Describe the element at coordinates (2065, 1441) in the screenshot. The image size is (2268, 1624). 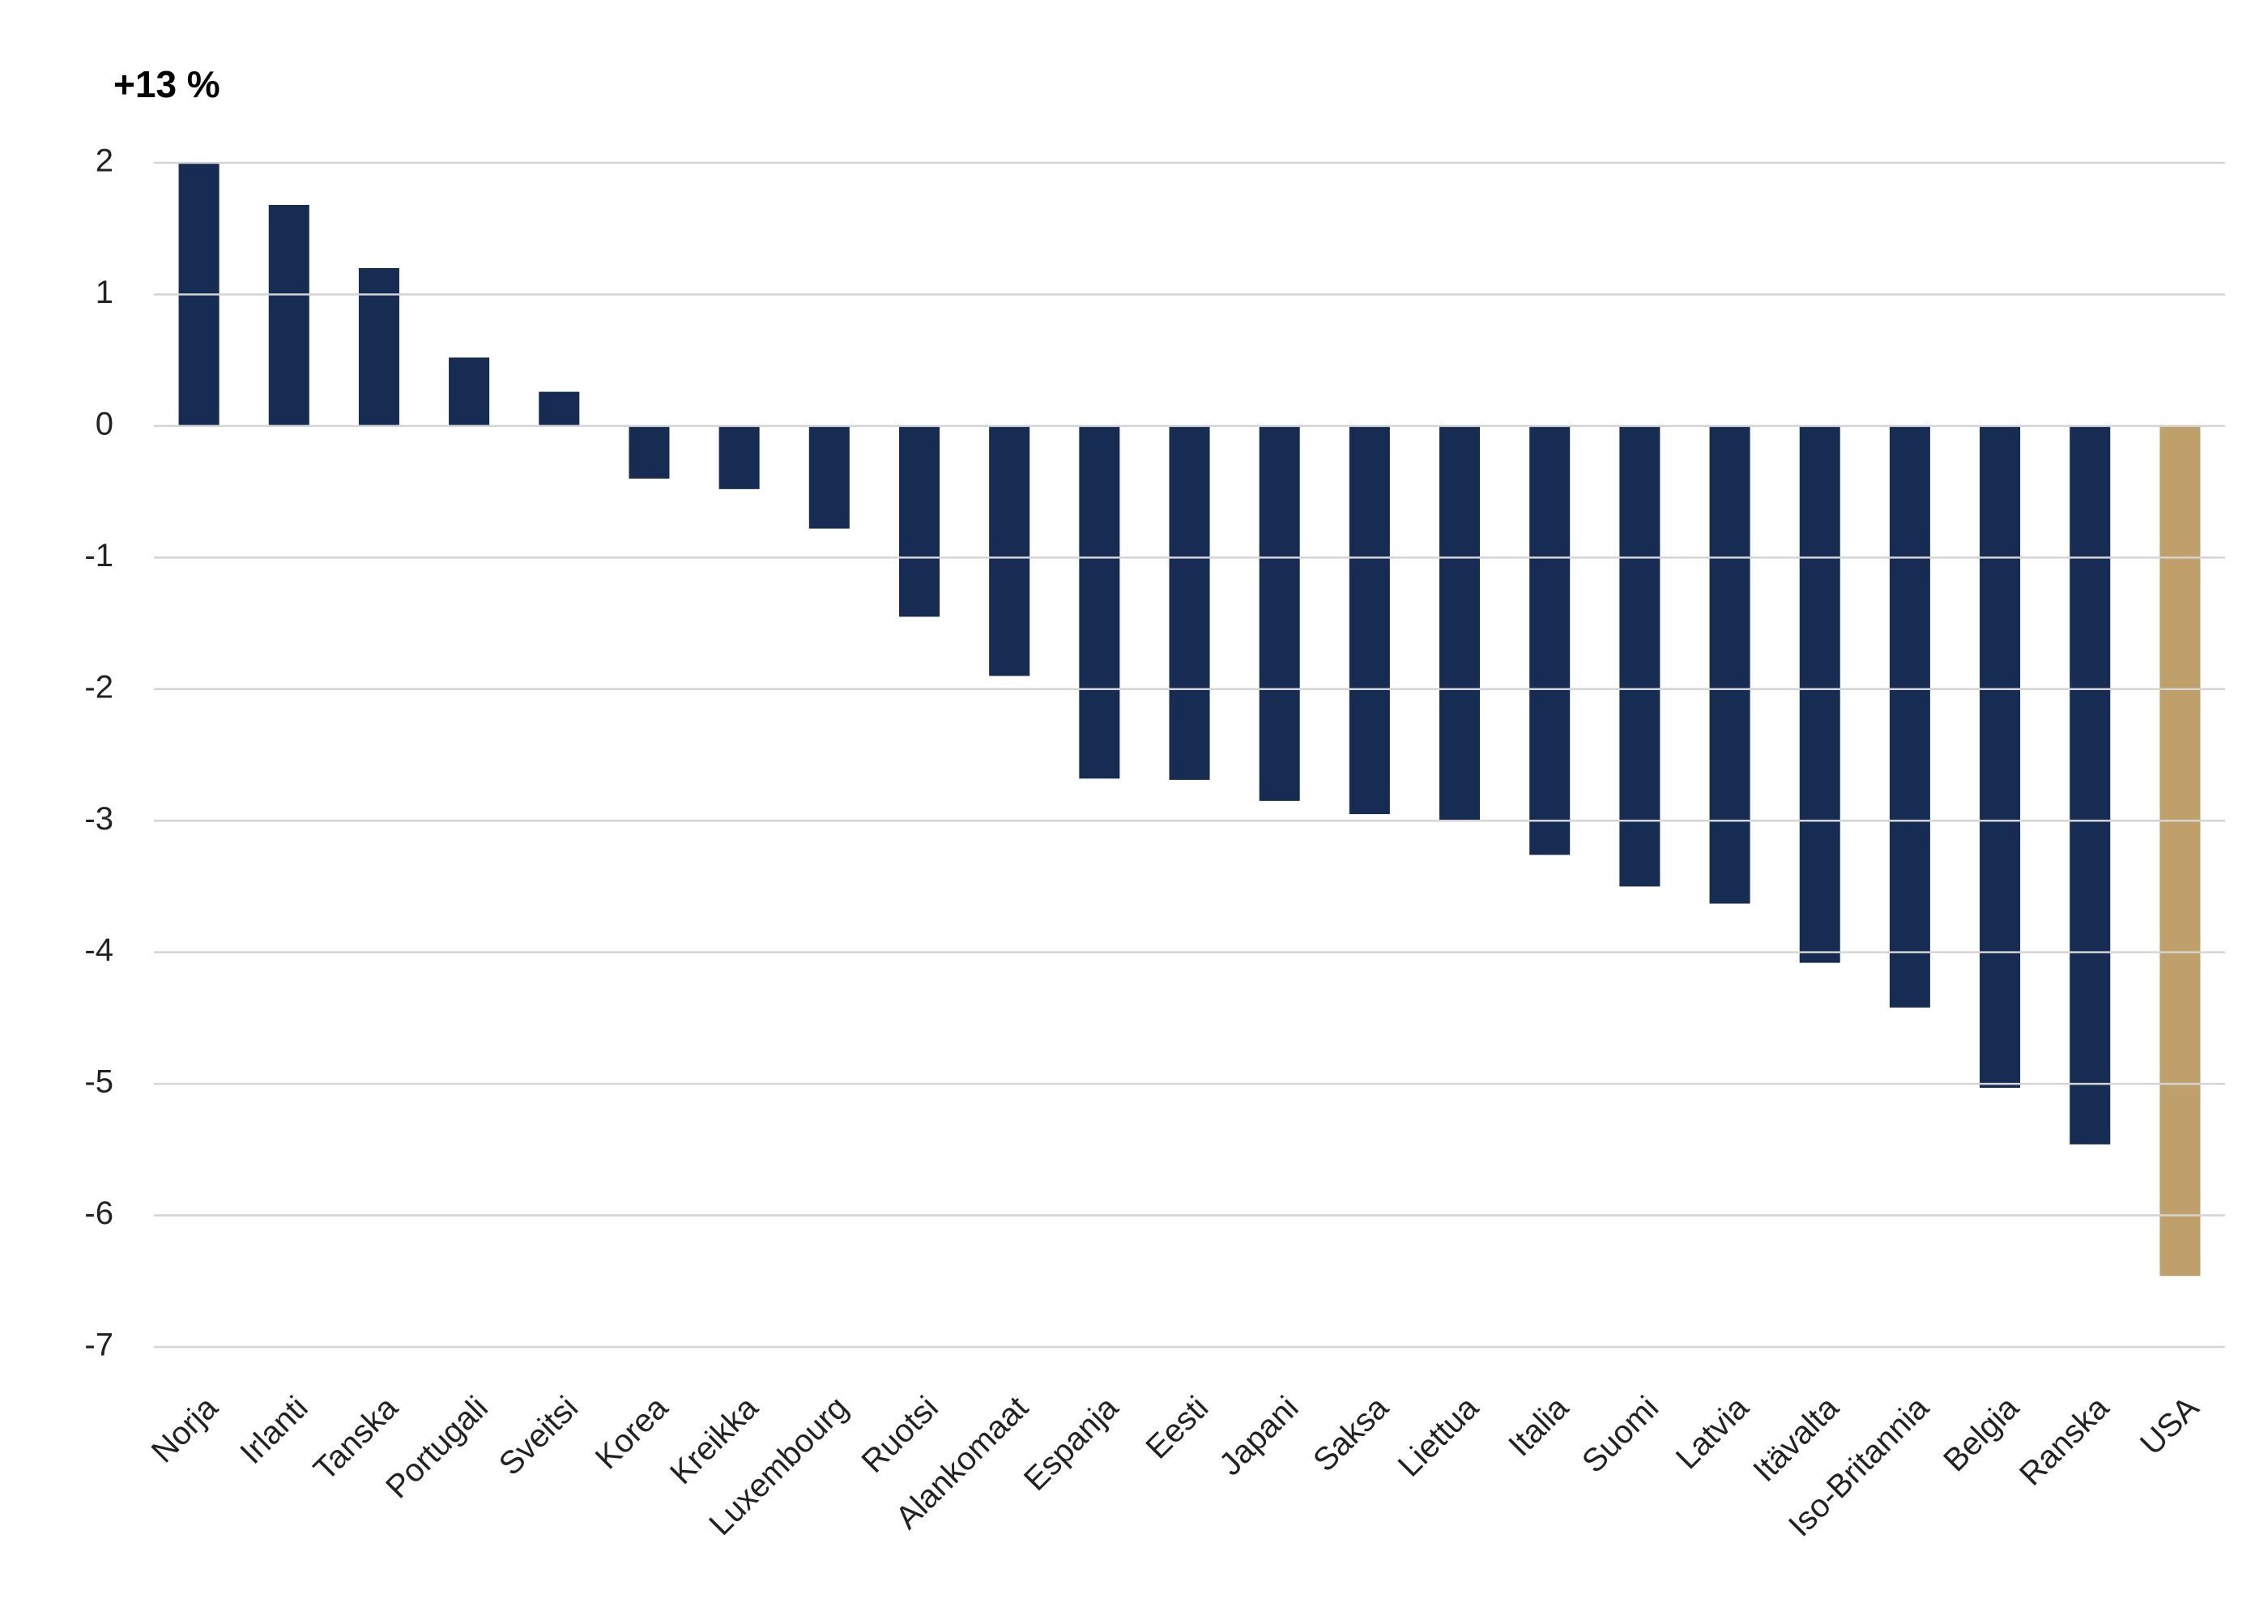
I see `x-tick-label: Ranska` at that location.